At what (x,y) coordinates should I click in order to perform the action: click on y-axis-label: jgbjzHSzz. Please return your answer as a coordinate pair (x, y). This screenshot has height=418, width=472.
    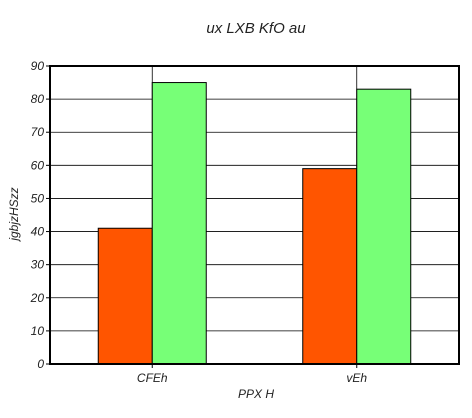
    Looking at the image, I should click on (14, 214).